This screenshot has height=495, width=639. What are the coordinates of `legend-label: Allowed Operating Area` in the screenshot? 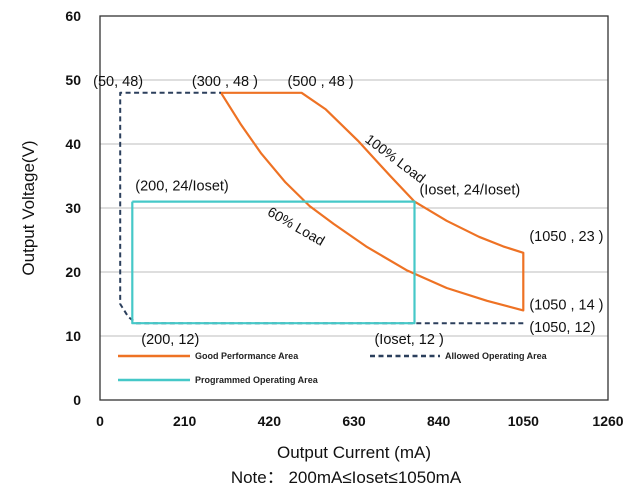 It's located at (496, 356).